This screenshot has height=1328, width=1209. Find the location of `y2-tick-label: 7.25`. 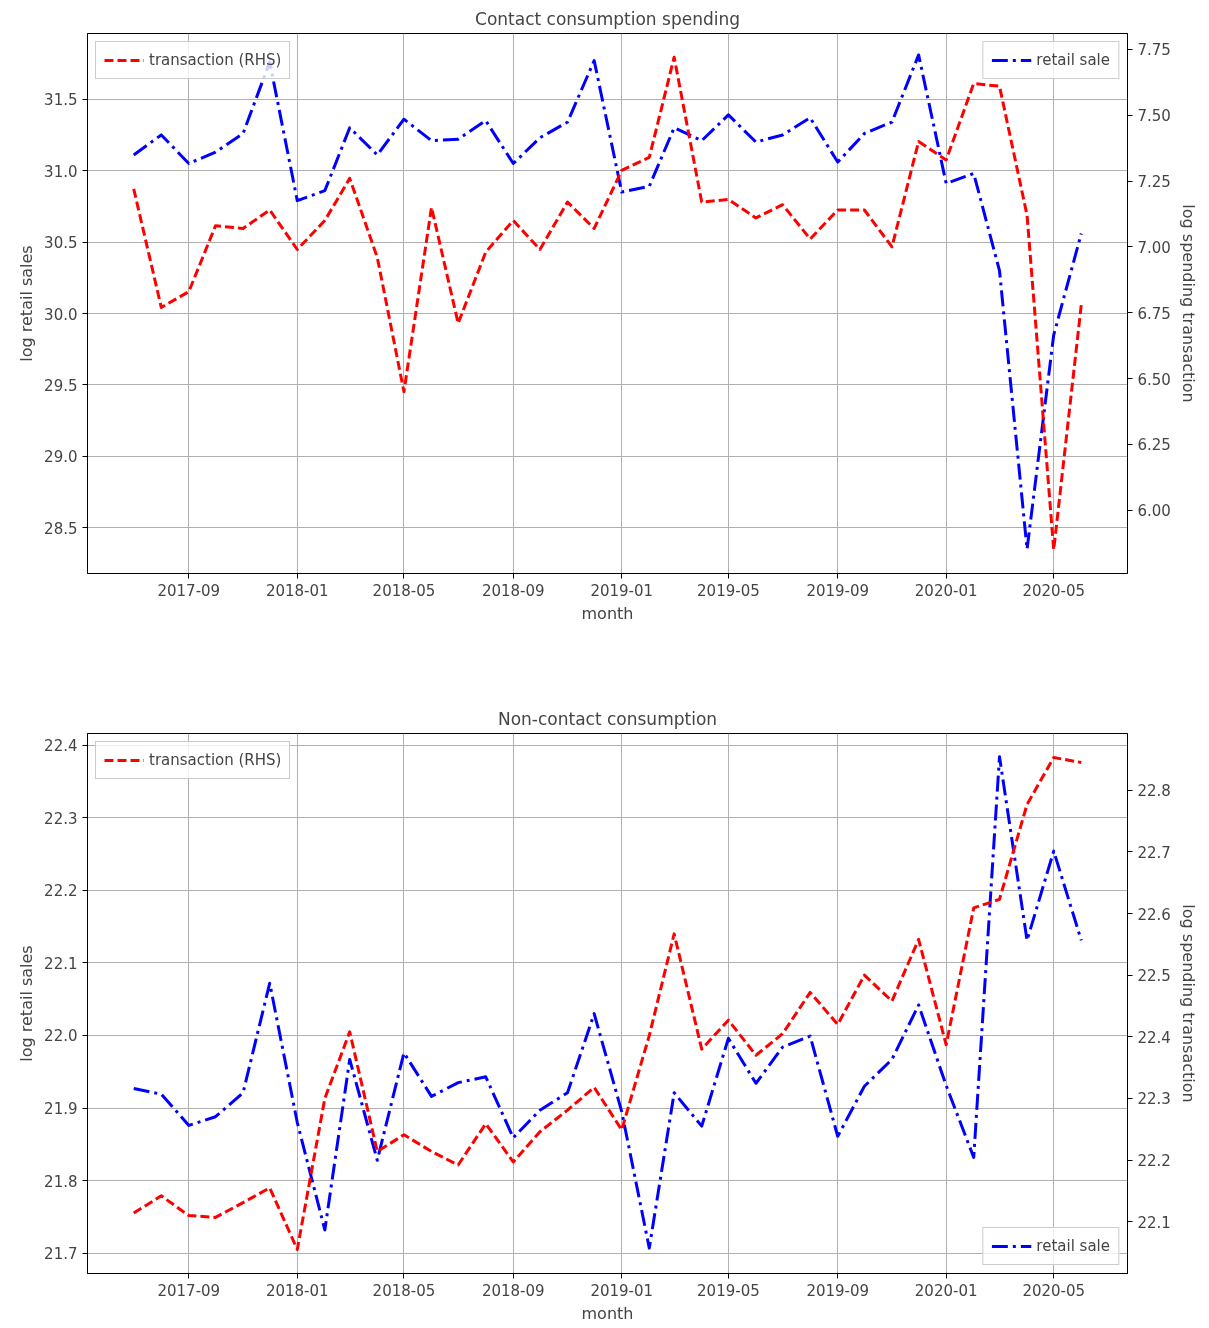

y2-tick-label: 7.25 is located at coordinates (1154, 182).